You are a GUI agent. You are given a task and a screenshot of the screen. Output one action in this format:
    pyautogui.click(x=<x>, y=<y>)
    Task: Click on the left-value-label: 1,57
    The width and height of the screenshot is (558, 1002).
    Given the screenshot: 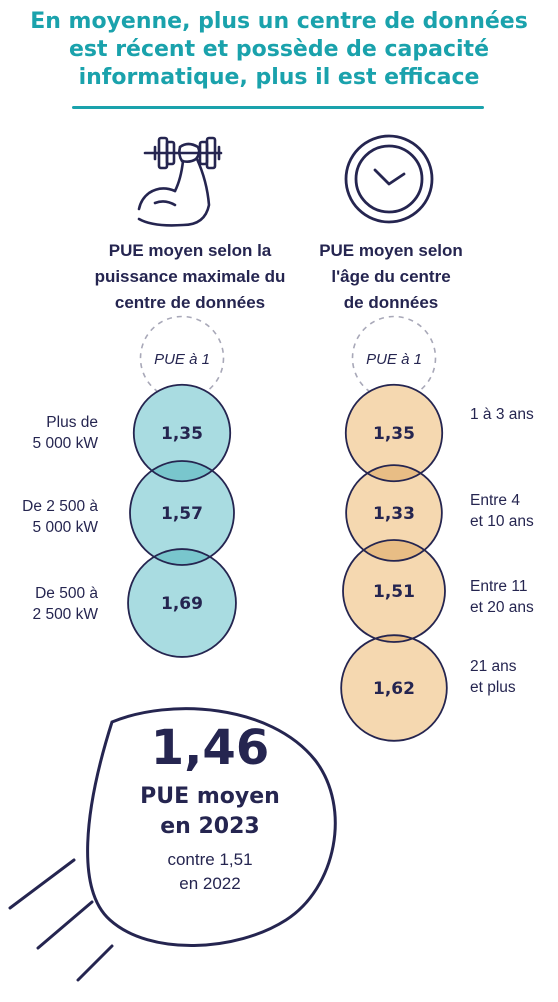 What is the action you would take?
    pyautogui.click(x=182, y=514)
    